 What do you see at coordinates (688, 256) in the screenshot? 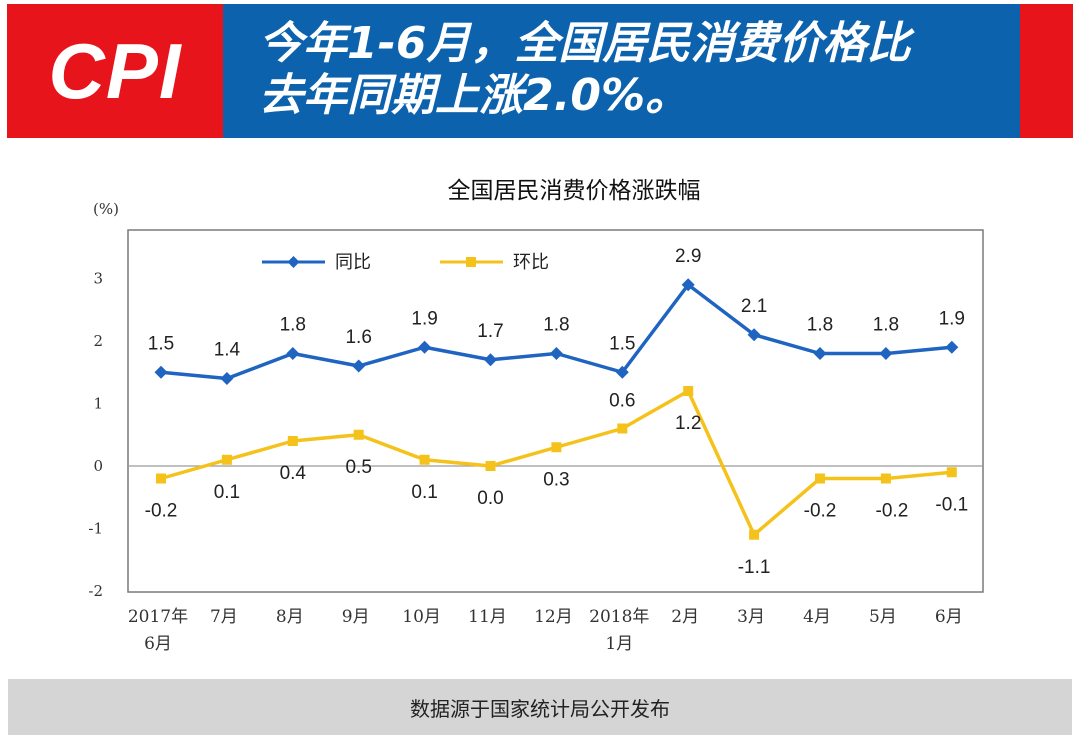
I see `data-label-yoy: 2.9` at bounding box center [688, 256].